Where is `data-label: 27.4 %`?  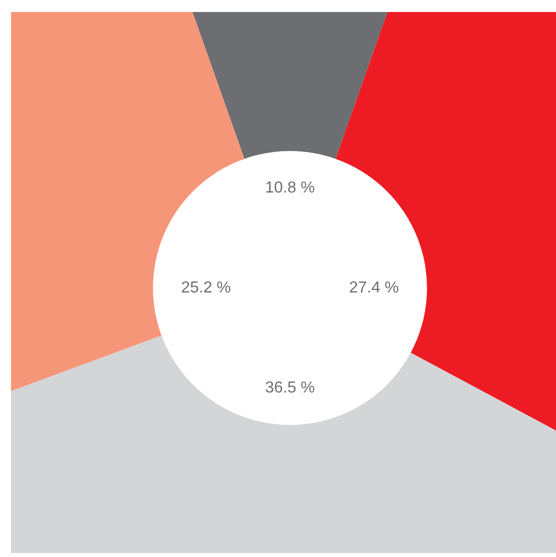
data-label: 27.4 % is located at coordinates (374, 287).